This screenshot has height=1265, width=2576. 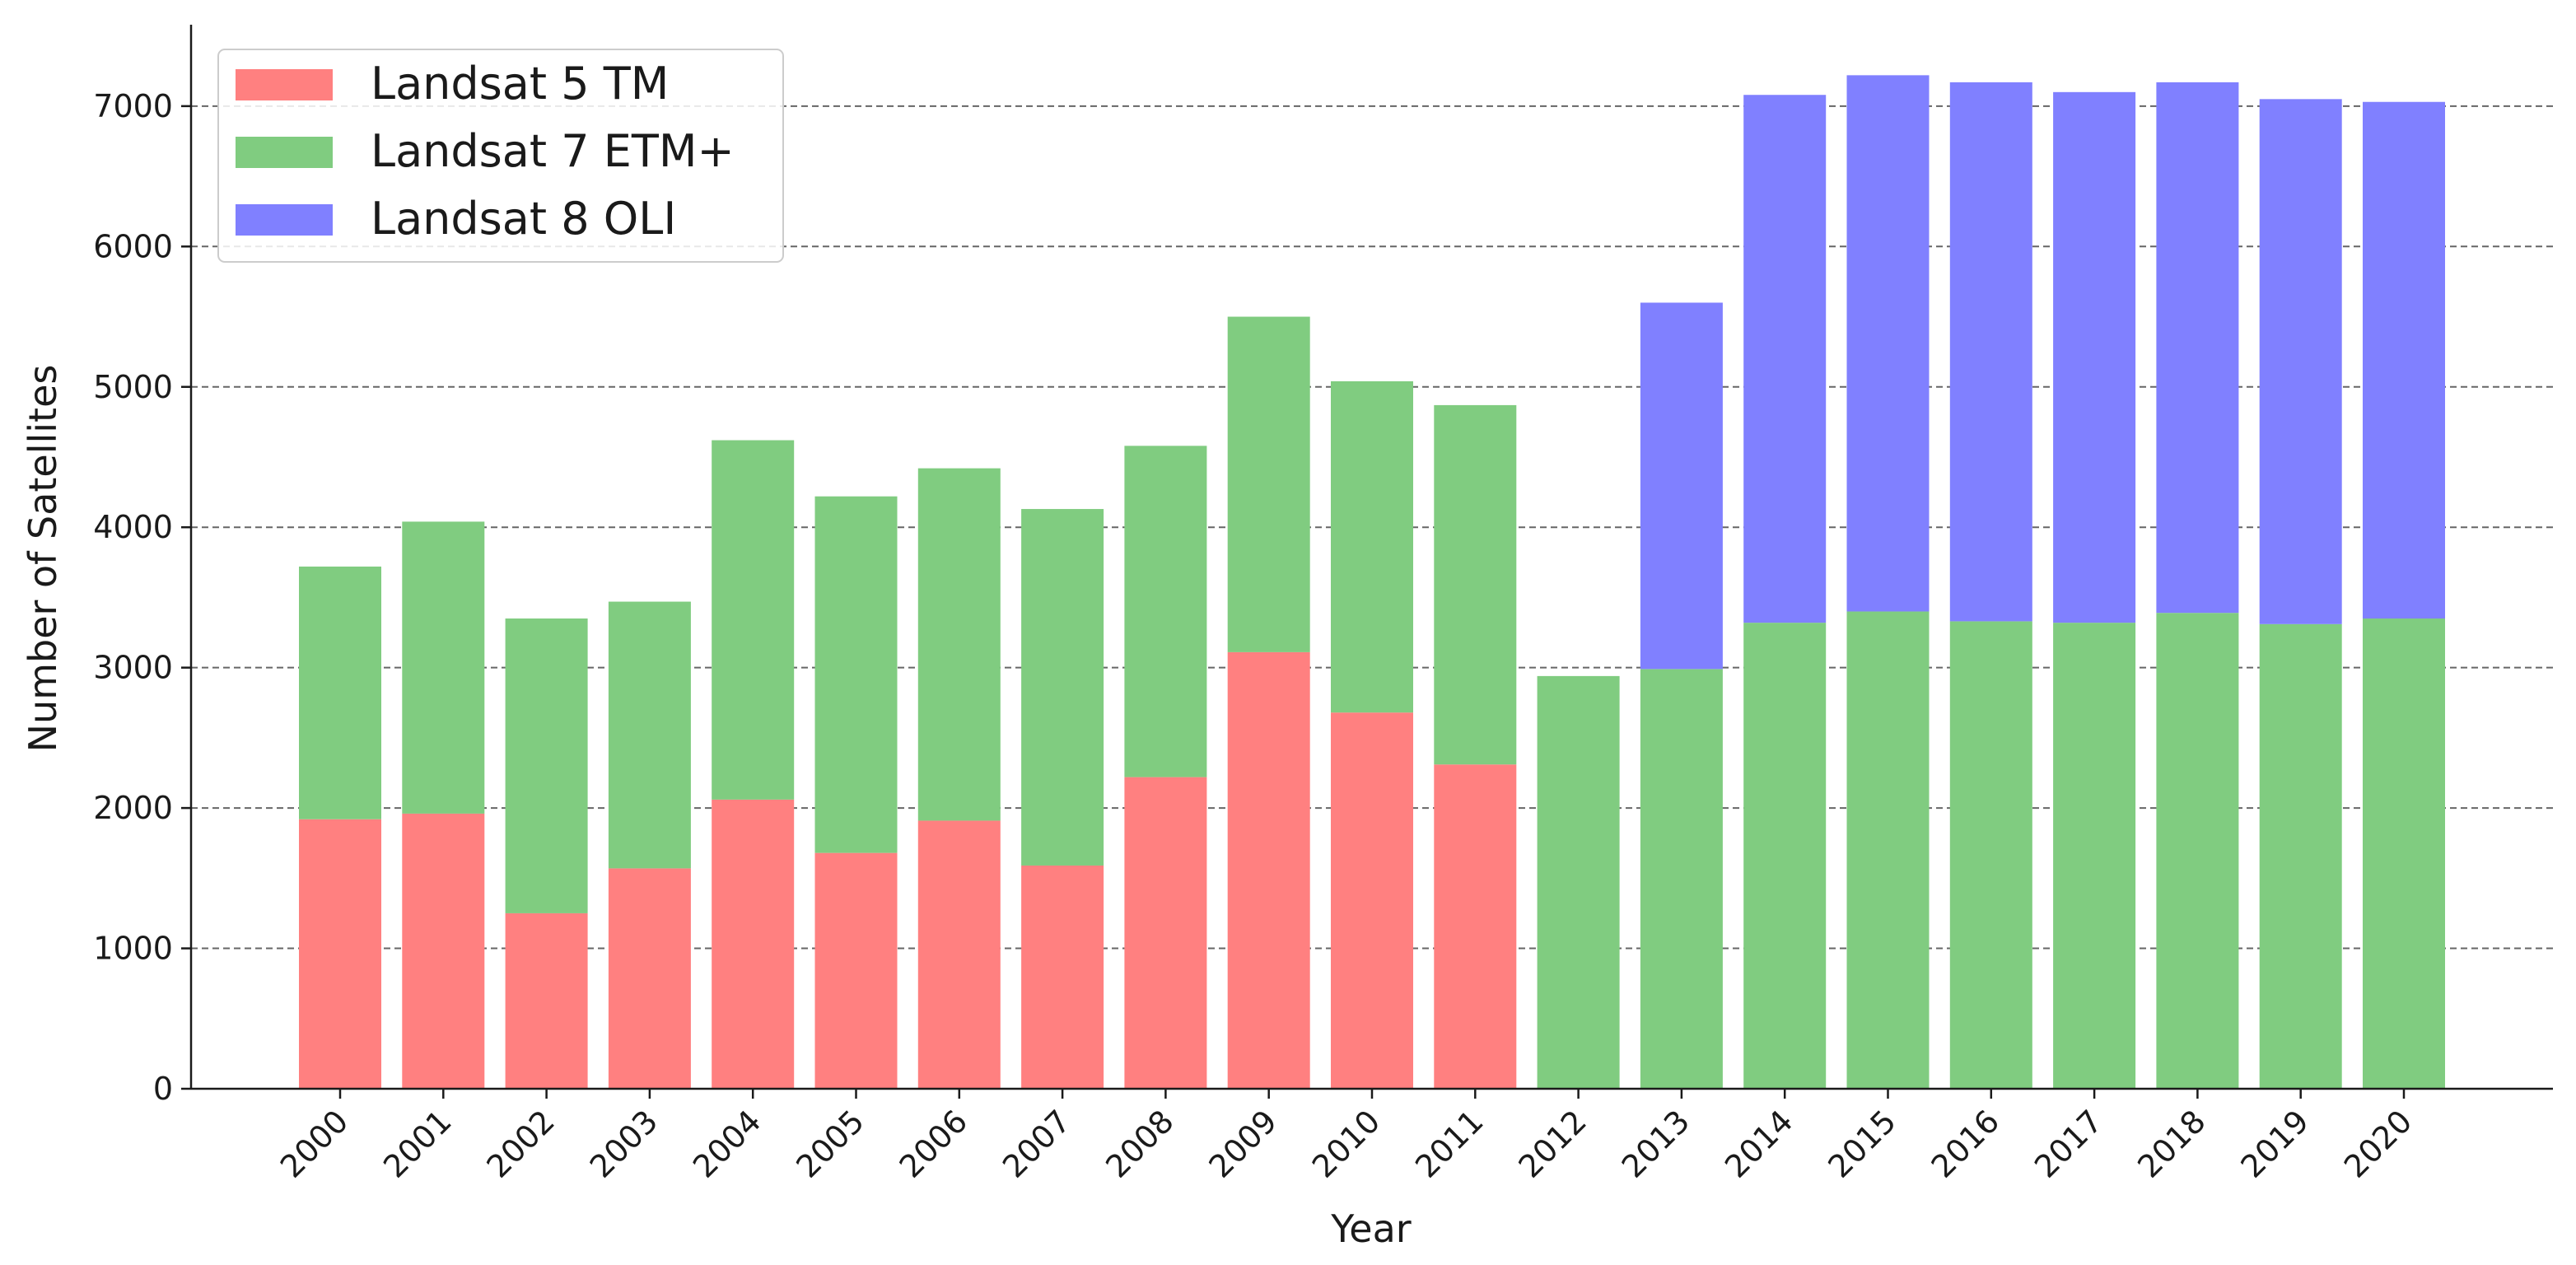 What do you see at coordinates (133, 597) in the screenshot?
I see `y-tick-labels: 0 1000 2000 3000 4000 5000 6000 7000` at bounding box center [133, 597].